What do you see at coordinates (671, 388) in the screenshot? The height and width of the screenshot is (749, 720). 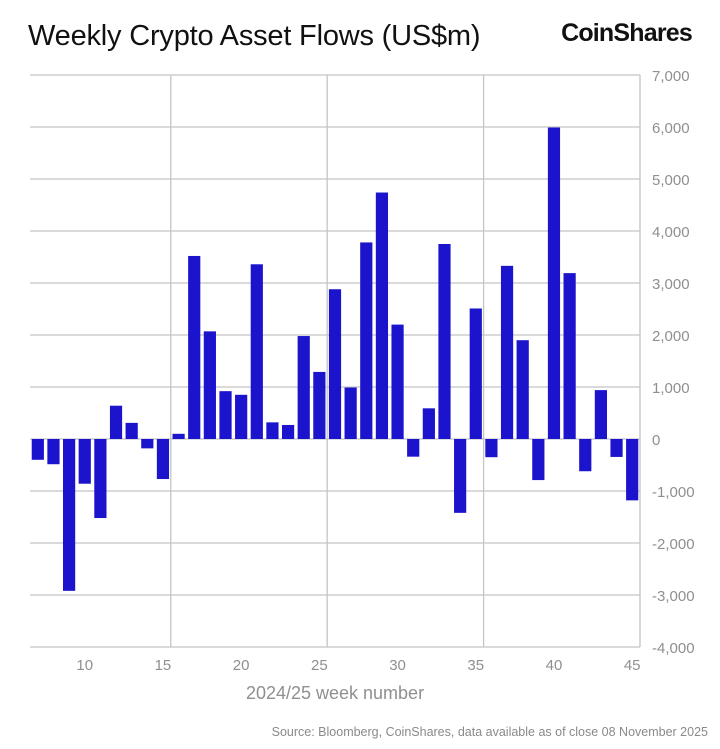 I see `y-tick-label: 1,000` at bounding box center [671, 388].